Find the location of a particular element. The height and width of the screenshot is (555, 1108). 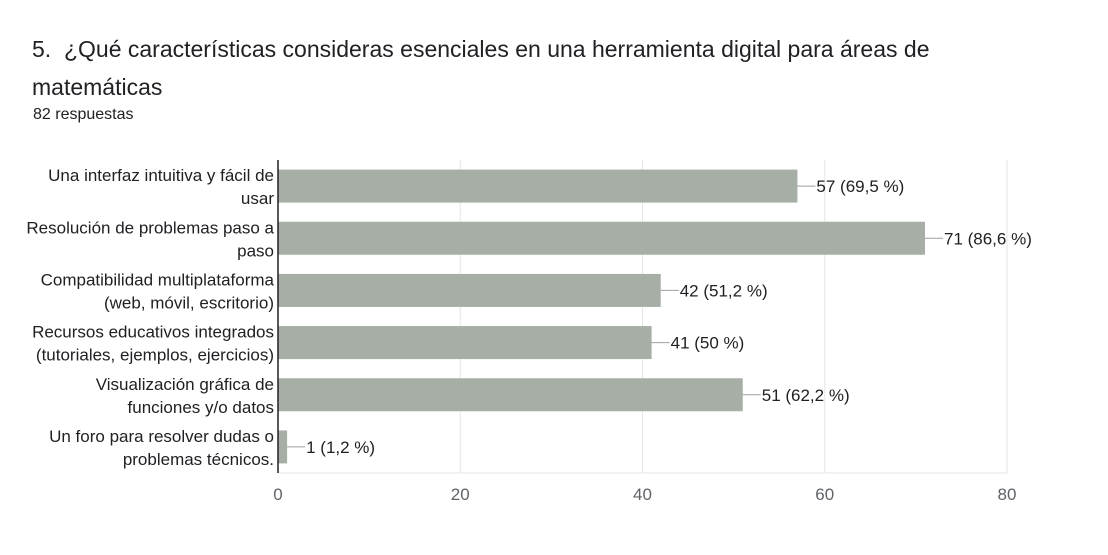

category-label-line: funciones y/o datos is located at coordinates (201, 407).